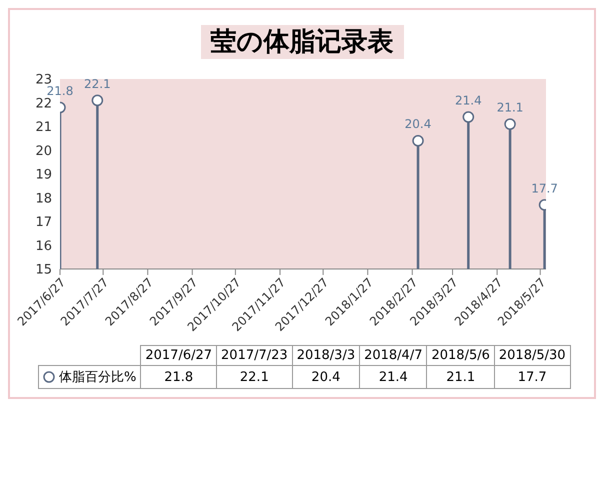 The height and width of the screenshot is (480, 600). What do you see at coordinates (43, 128) in the screenshot?
I see `y-tick-label: 21` at bounding box center [43, 128].